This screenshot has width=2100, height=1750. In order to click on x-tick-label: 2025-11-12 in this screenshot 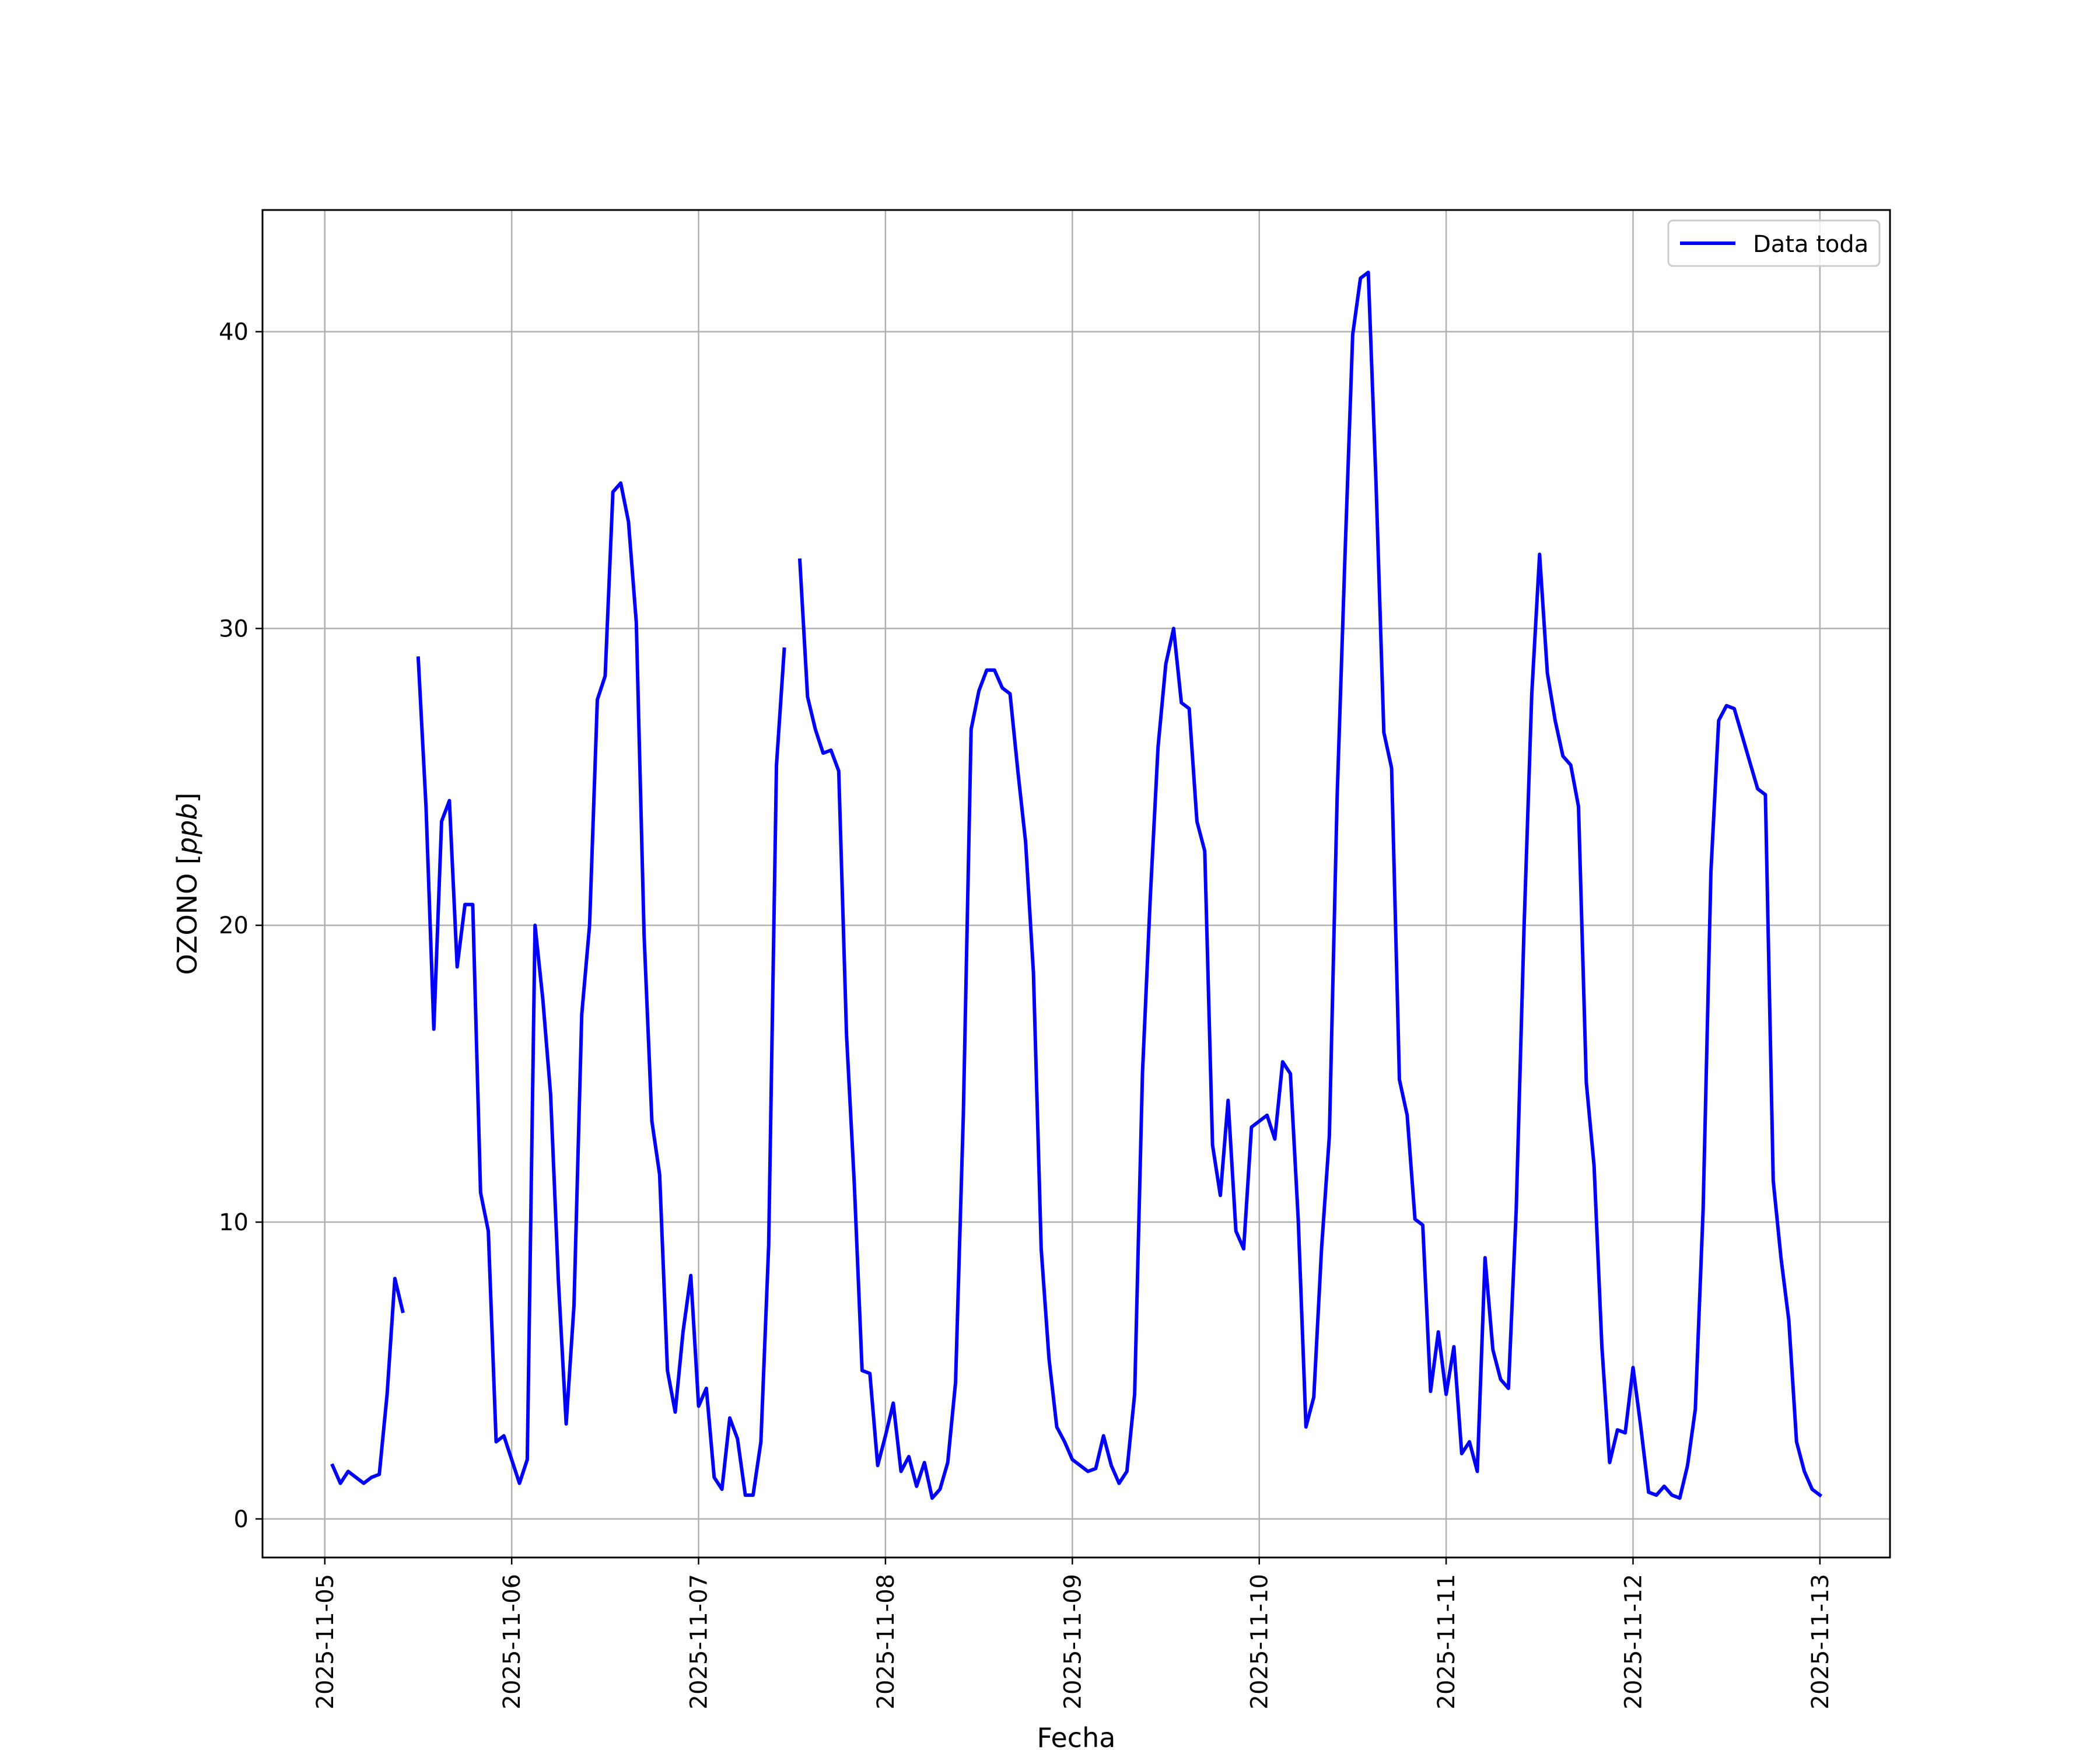, I will do `click(1633, 1641)`.